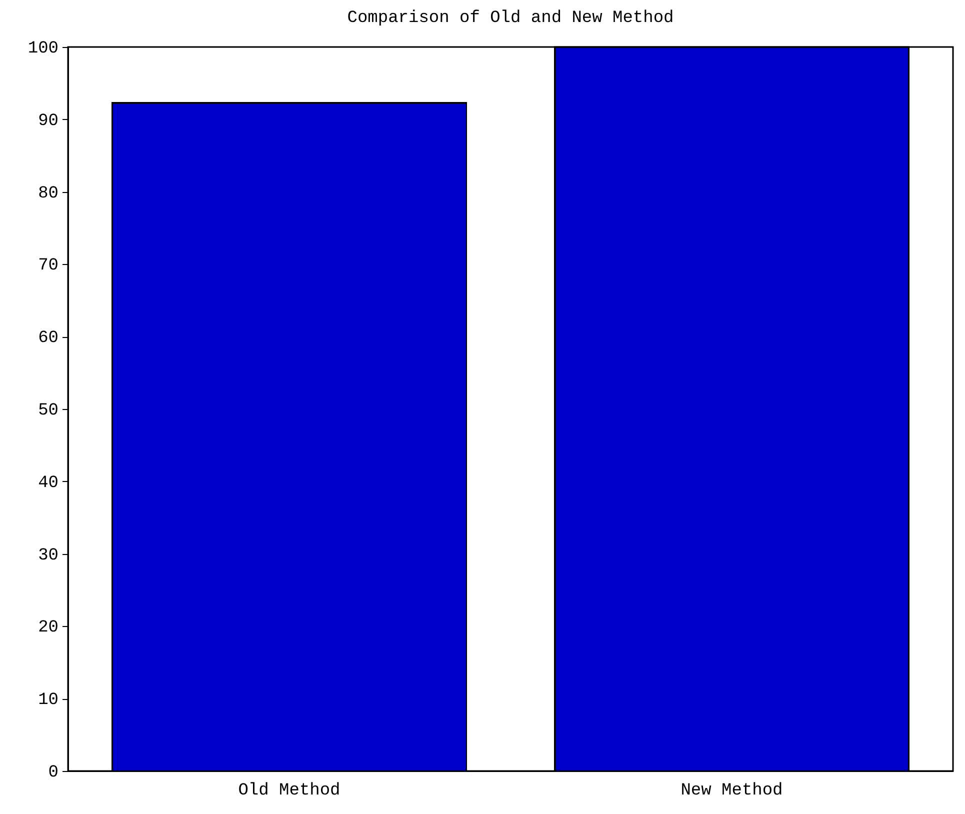 Image resolution: width=965 pixels, height=814 pixels. I want to click on x-tick-label: Old Method, so click(289, 791).